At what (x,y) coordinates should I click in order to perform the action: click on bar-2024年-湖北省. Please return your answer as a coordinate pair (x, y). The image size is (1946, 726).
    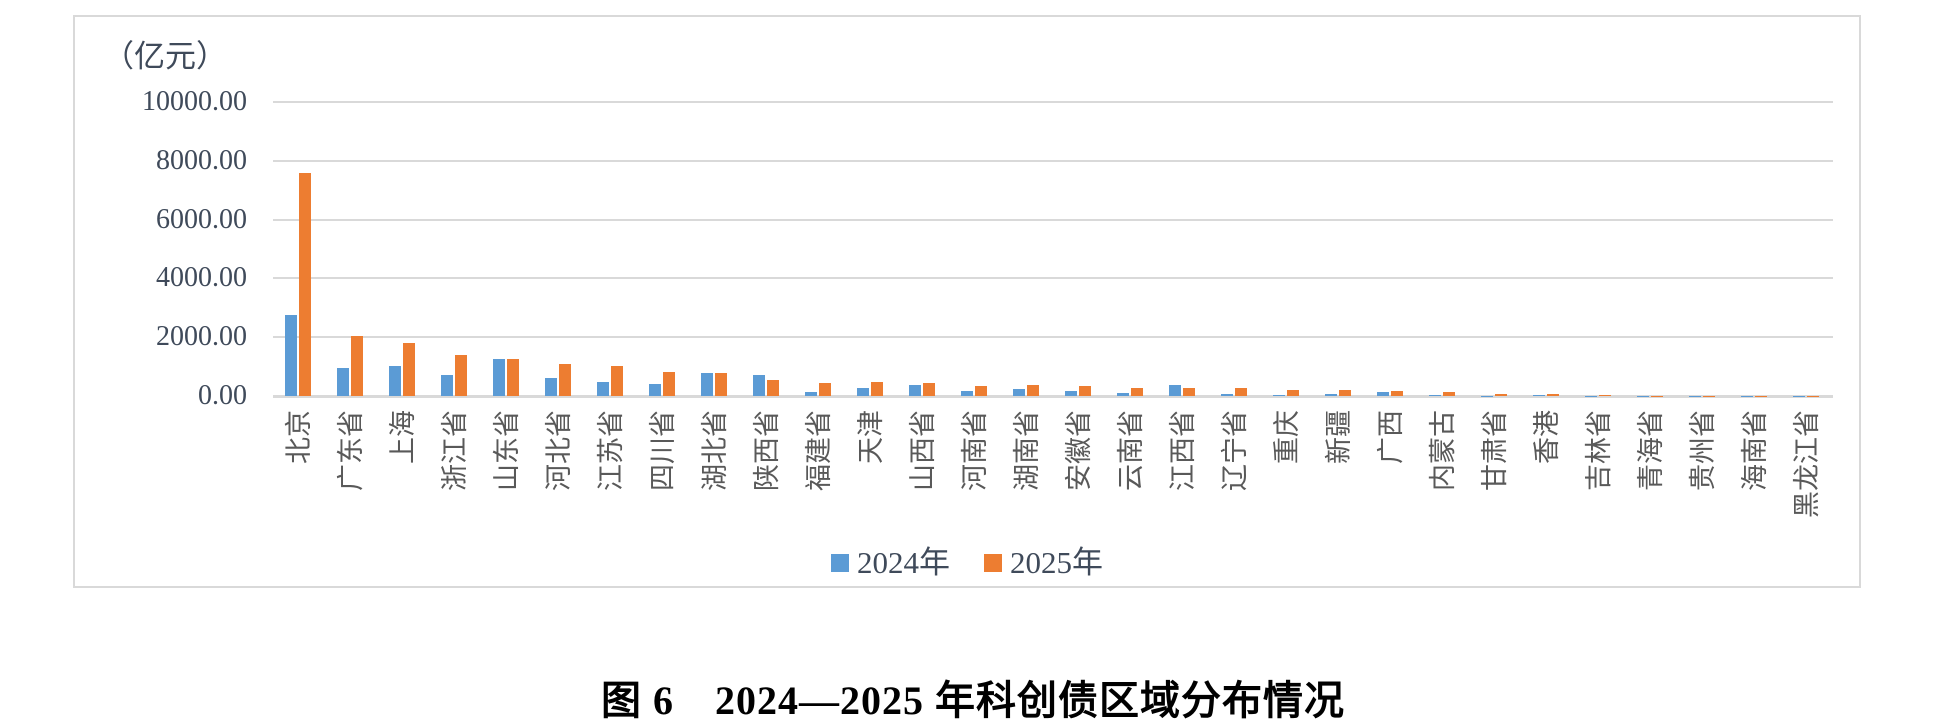
    Looking at the image, I should click on (707, 384).